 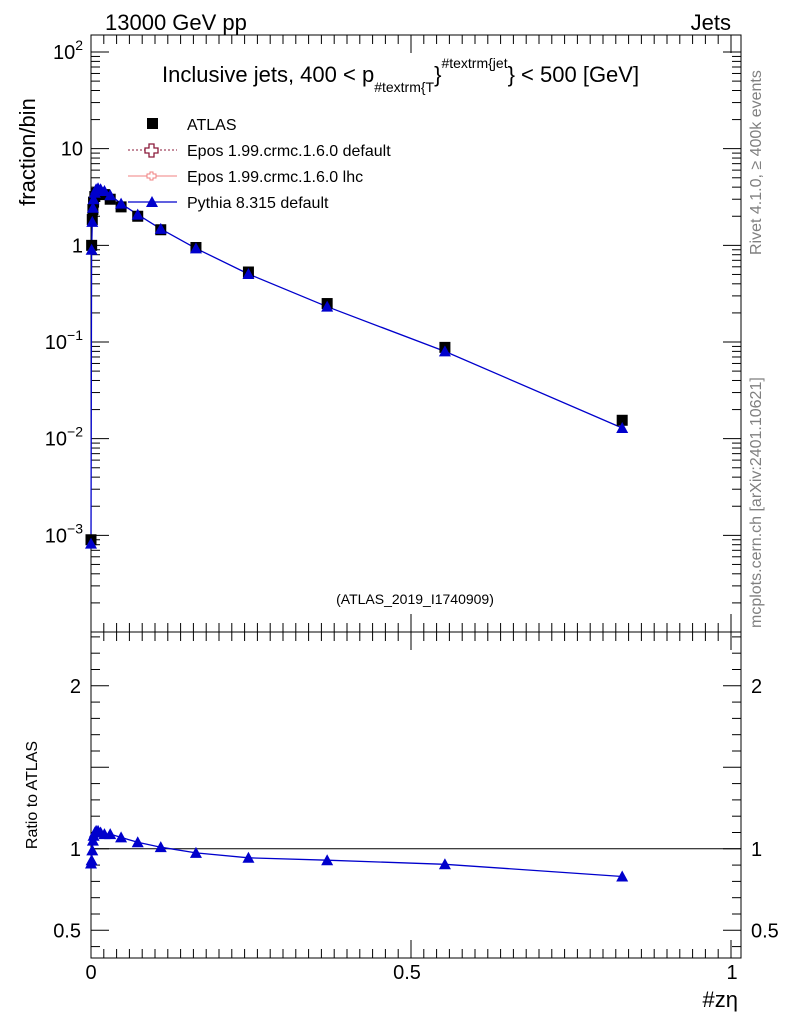 I want to click on ratio-pythia-line, so click(x=356, y=854).